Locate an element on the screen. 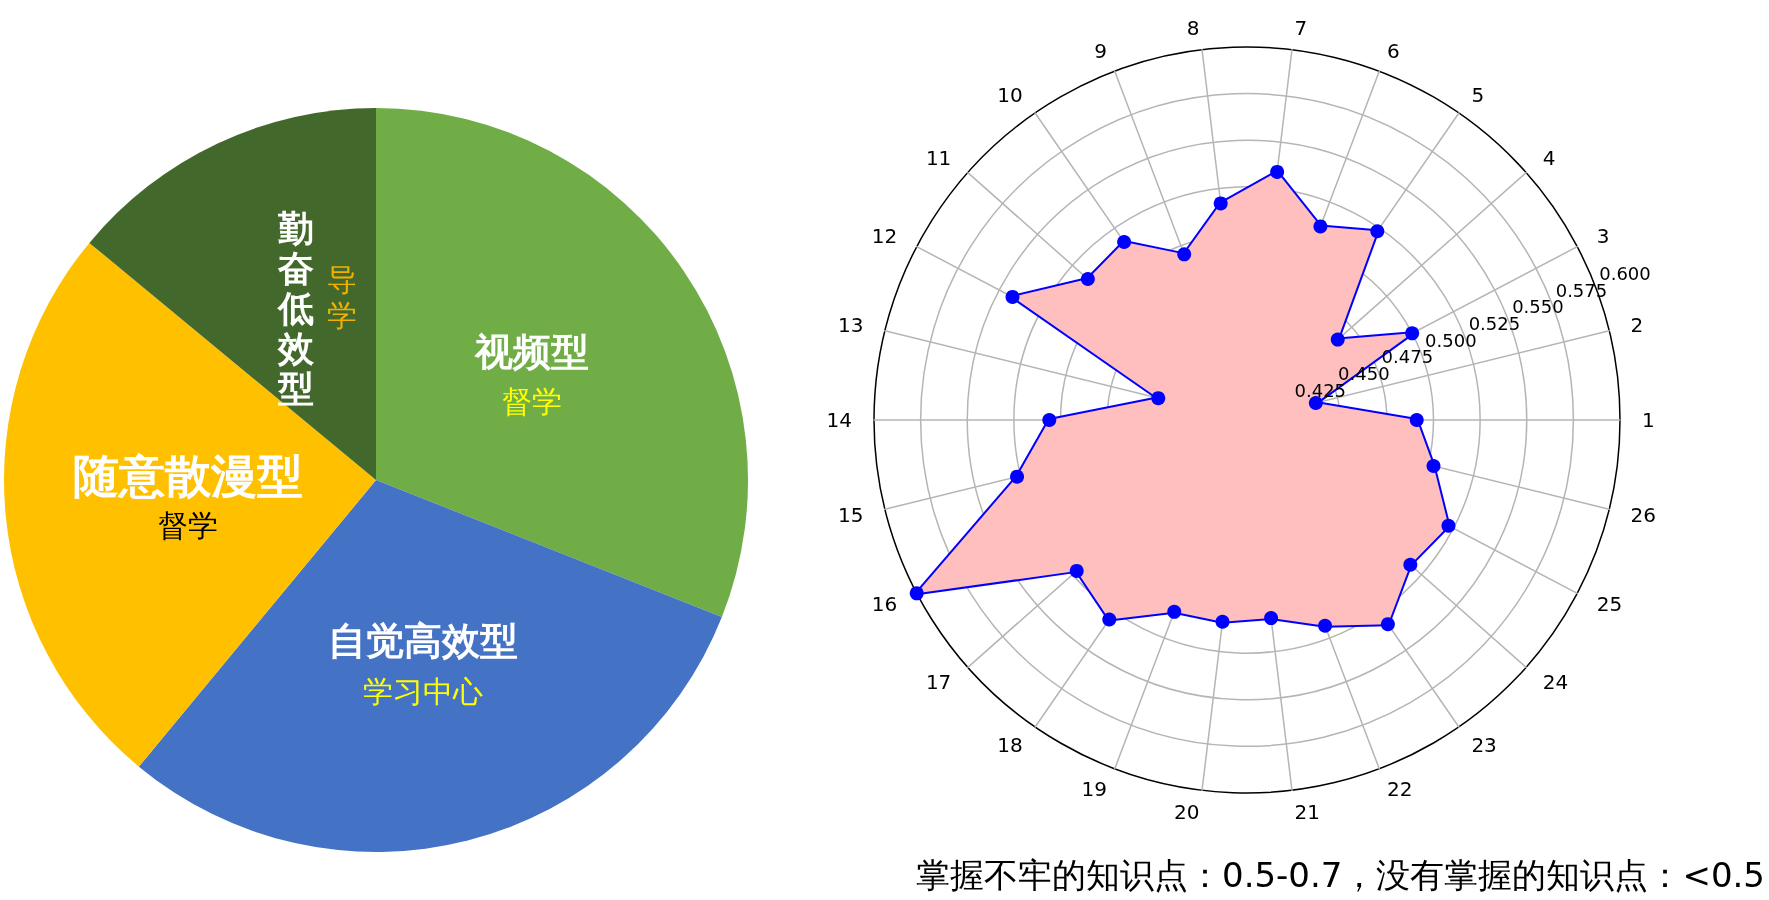  y-tick-label: 0.600 is located at coordinates (1625, 273).